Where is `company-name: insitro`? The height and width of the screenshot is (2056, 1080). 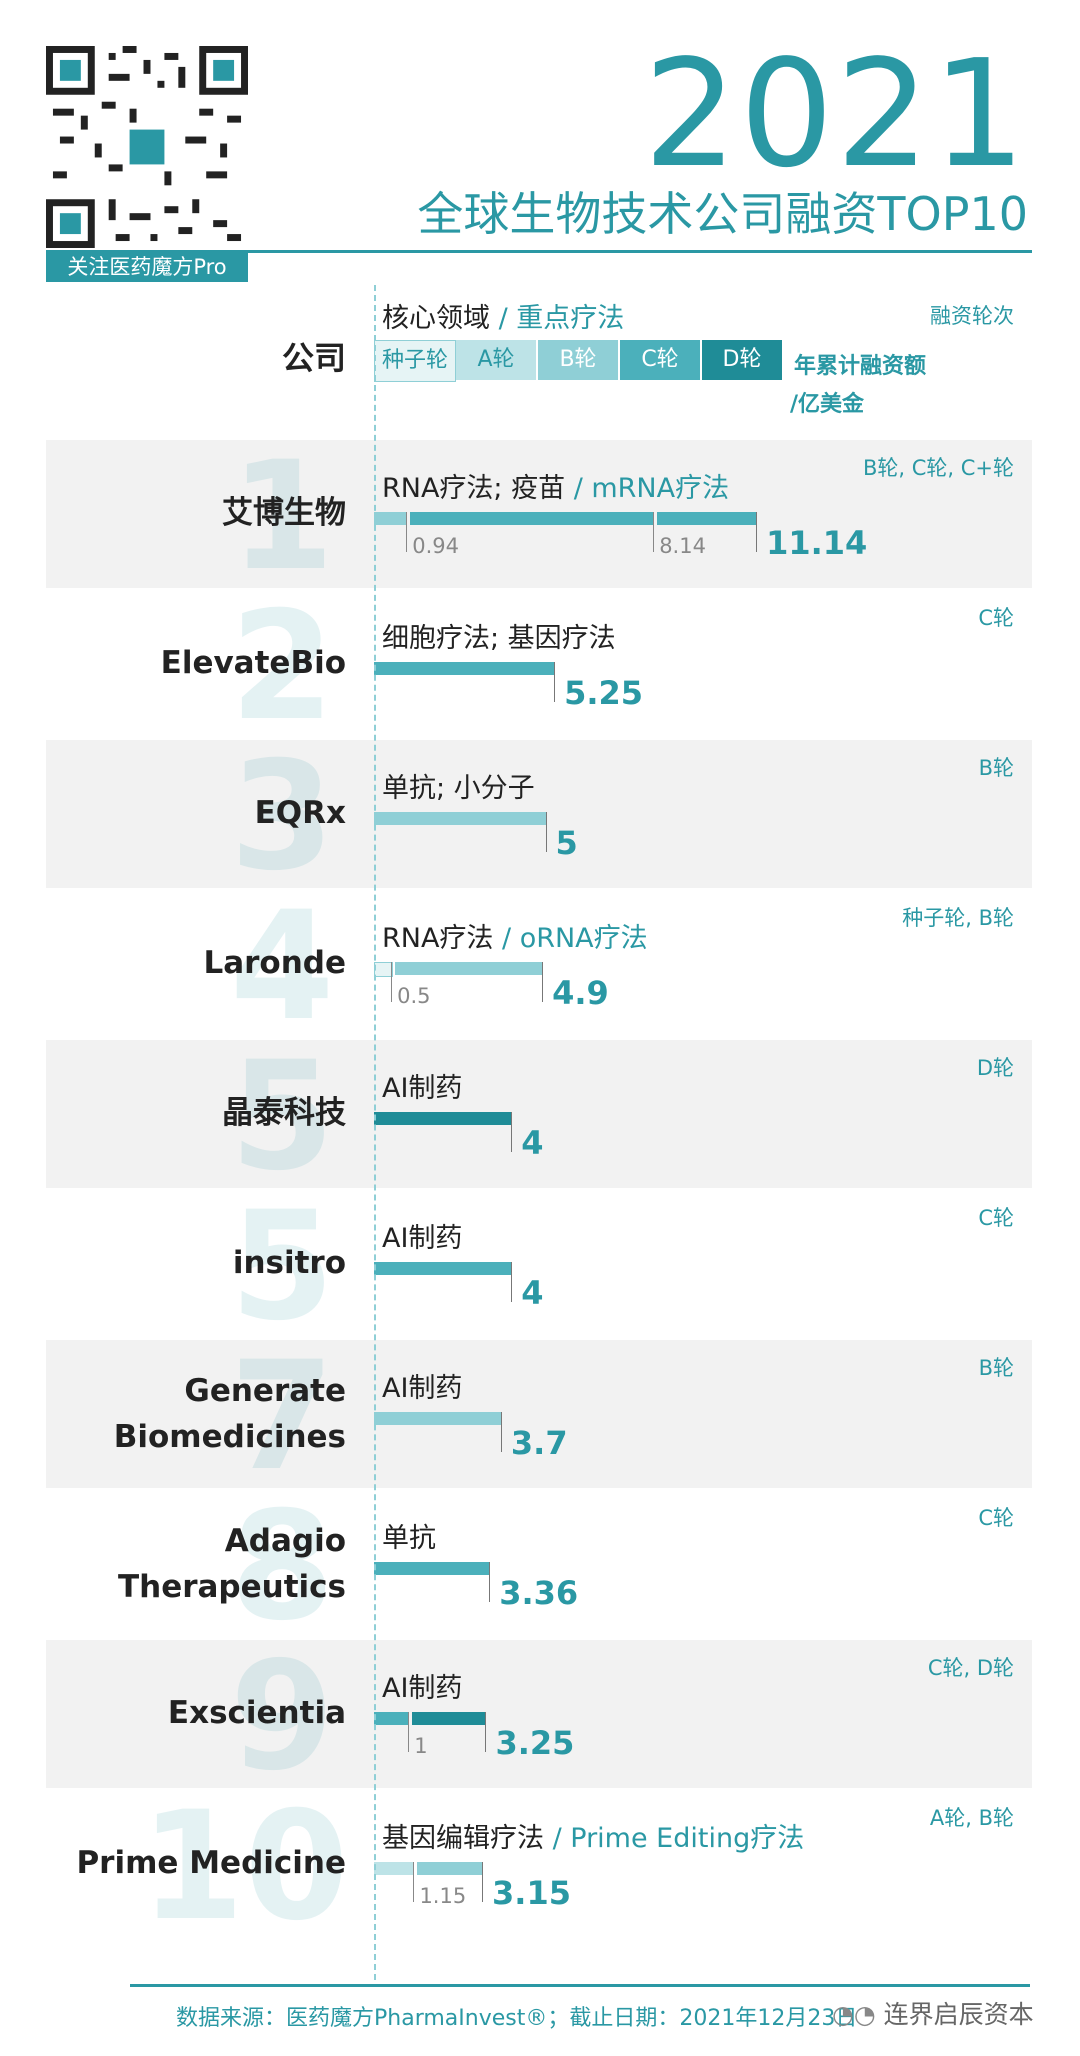
company-name: insitro is located at coordinates (289, 1263).